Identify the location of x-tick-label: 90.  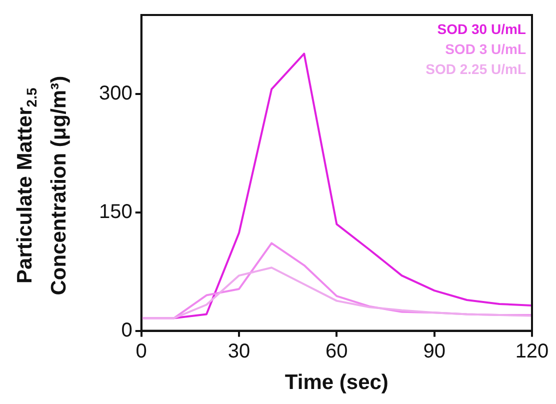
(434, 351).